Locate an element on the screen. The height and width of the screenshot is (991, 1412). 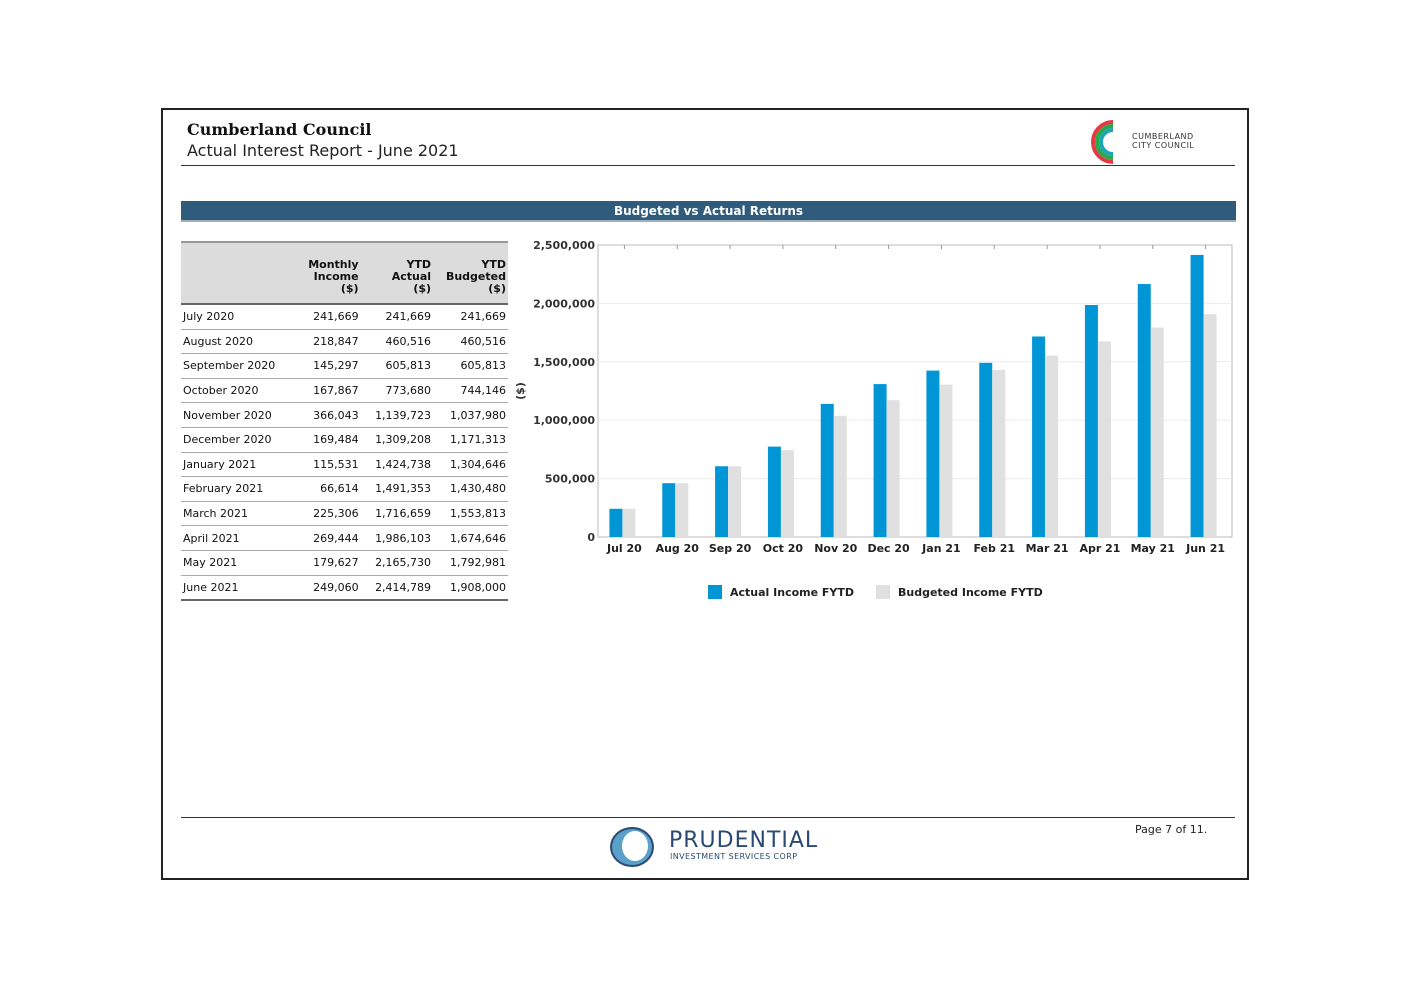
cumberland-logo is located at coordinates (1102, 142).